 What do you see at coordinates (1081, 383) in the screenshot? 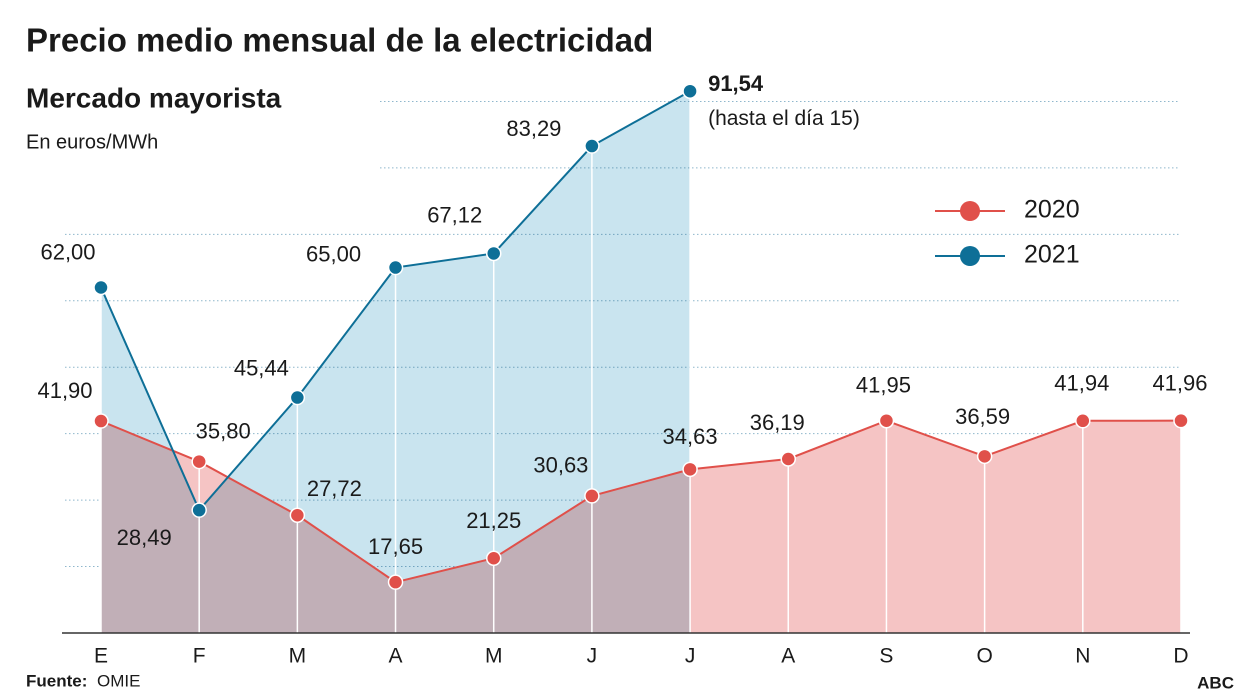
I see `value-label: 41,94` at bounding box center [1081, 383].